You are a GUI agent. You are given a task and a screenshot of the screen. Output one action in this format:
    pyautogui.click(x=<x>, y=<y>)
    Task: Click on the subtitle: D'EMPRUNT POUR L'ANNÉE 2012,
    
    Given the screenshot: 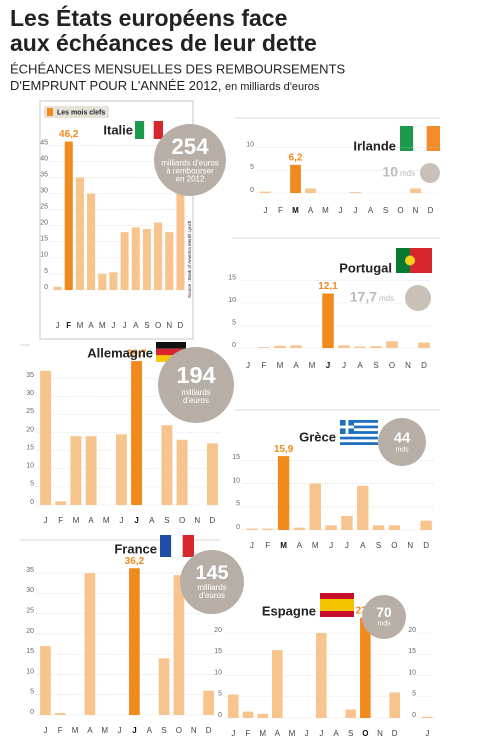 What is the action you would take?
    pyautogui.click(x=115, y=85)
    